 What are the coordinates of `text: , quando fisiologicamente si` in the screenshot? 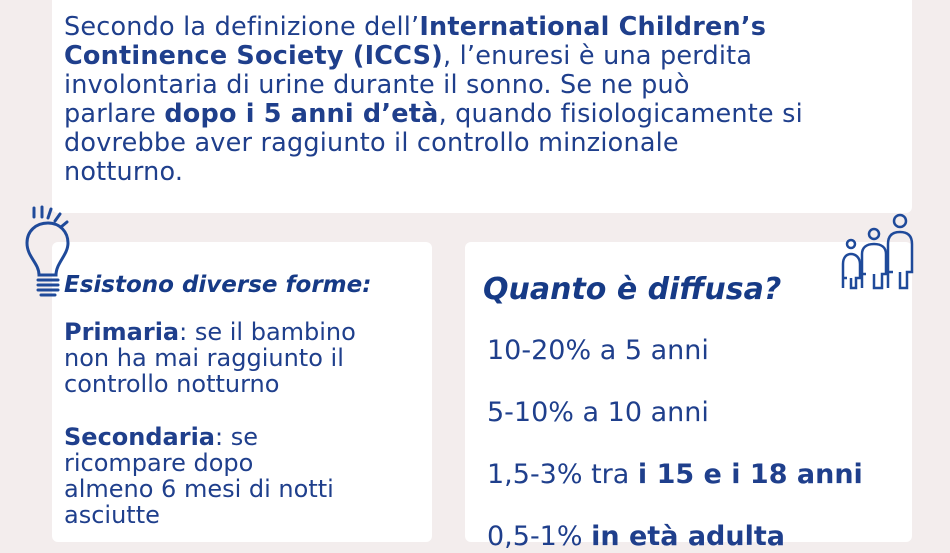 It's located at (620, 114).